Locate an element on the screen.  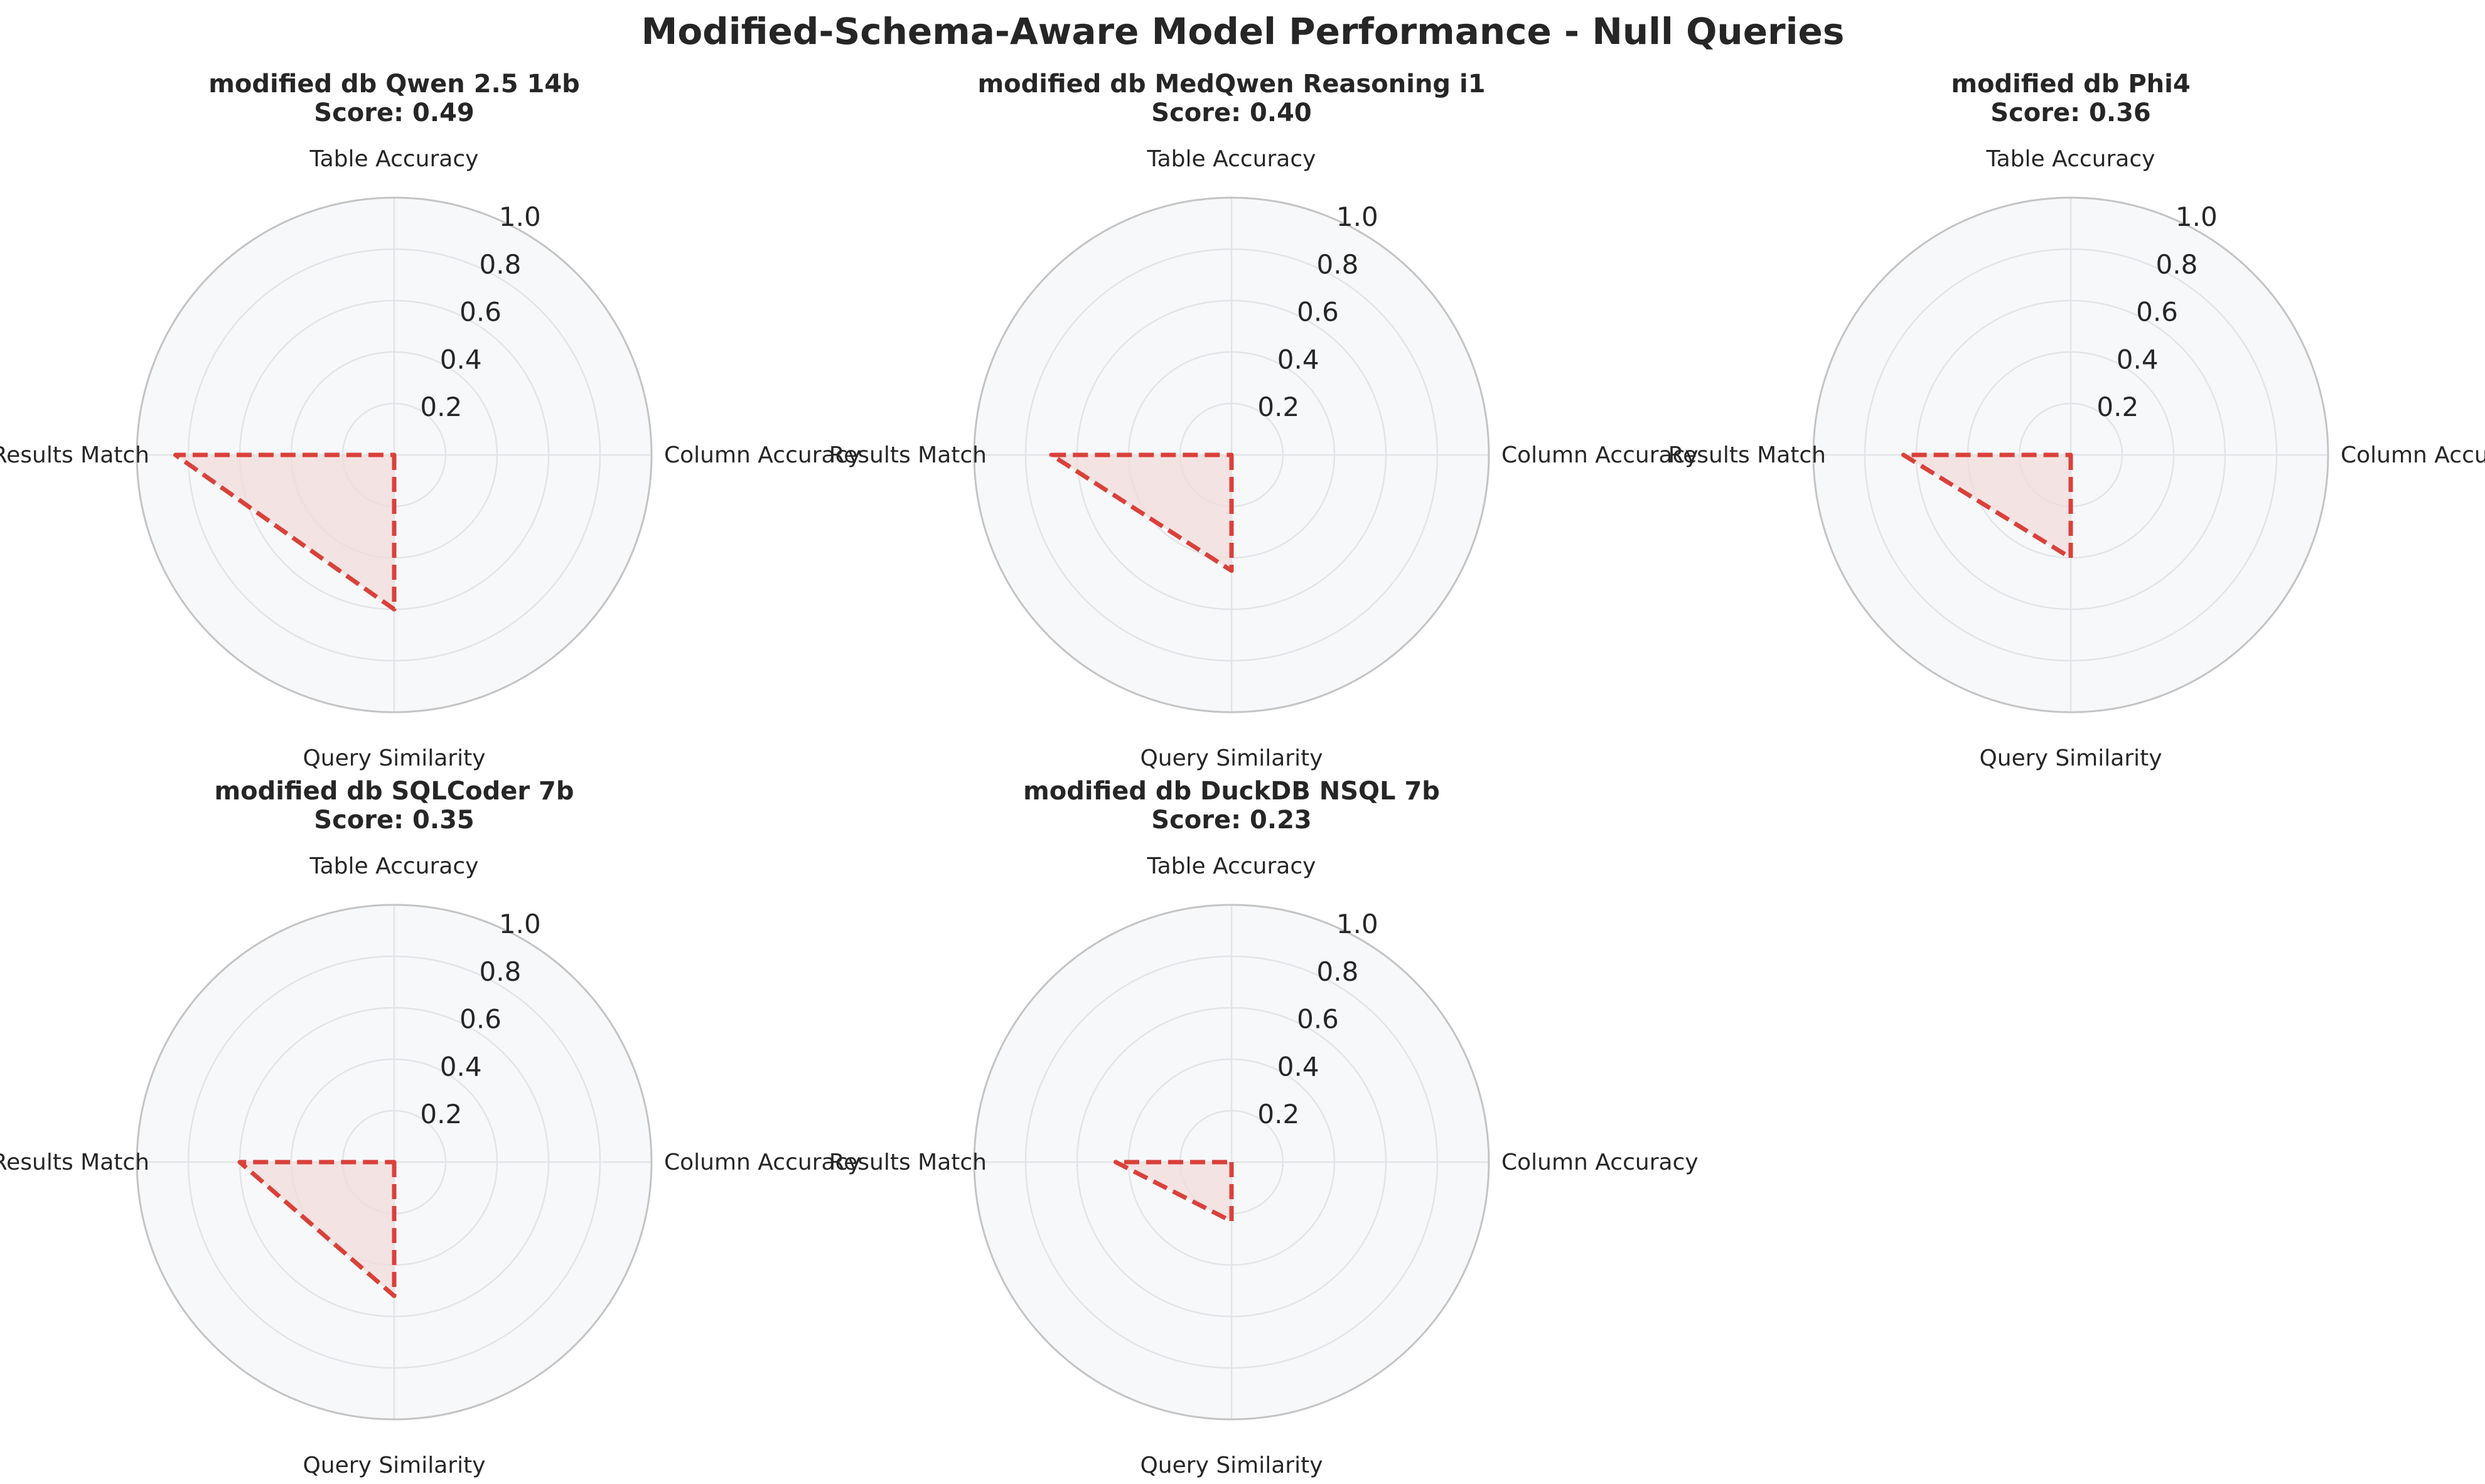
subplot-title: modified db SQLCoder 7b is located at coordinates (394, 791).